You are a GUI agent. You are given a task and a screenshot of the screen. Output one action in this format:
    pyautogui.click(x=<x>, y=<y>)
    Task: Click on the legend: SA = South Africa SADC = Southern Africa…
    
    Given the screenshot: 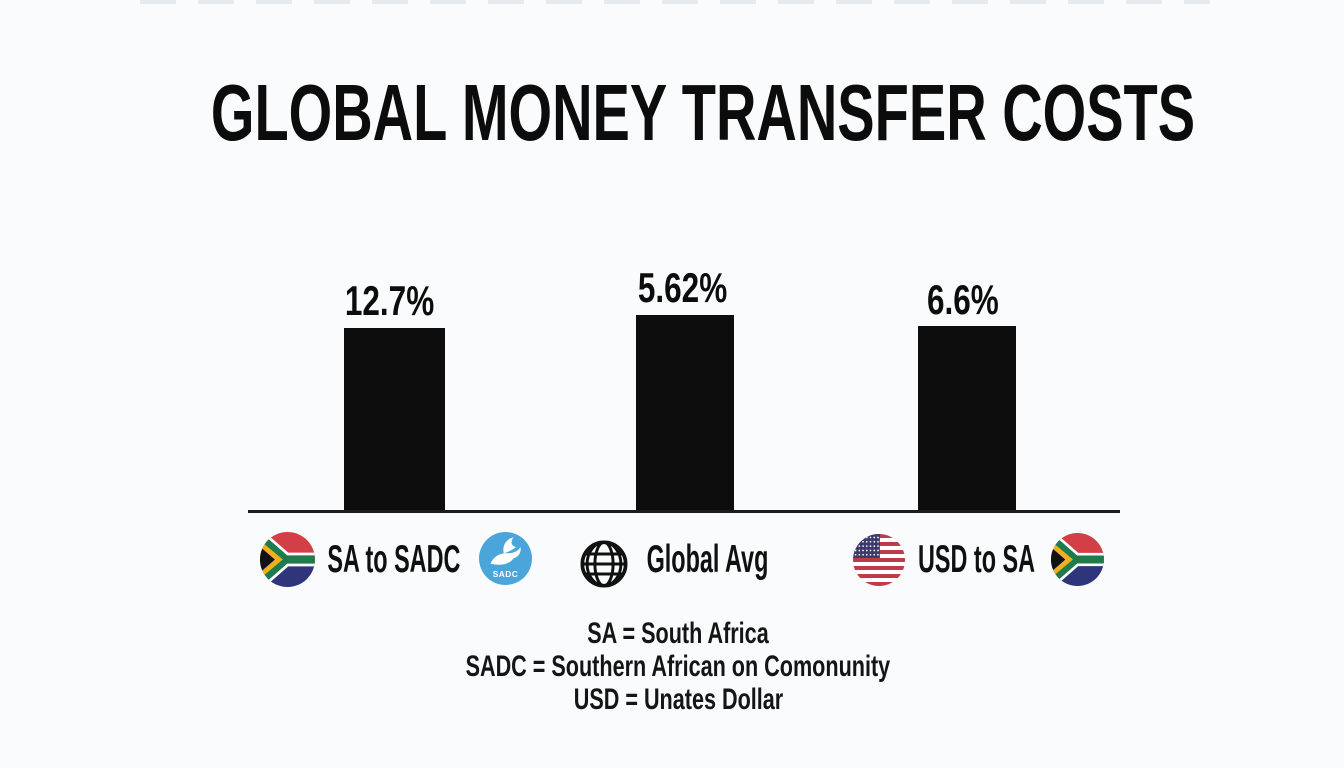 What is the action you would take?
    pyautogui.click(x=678, y=666)
    